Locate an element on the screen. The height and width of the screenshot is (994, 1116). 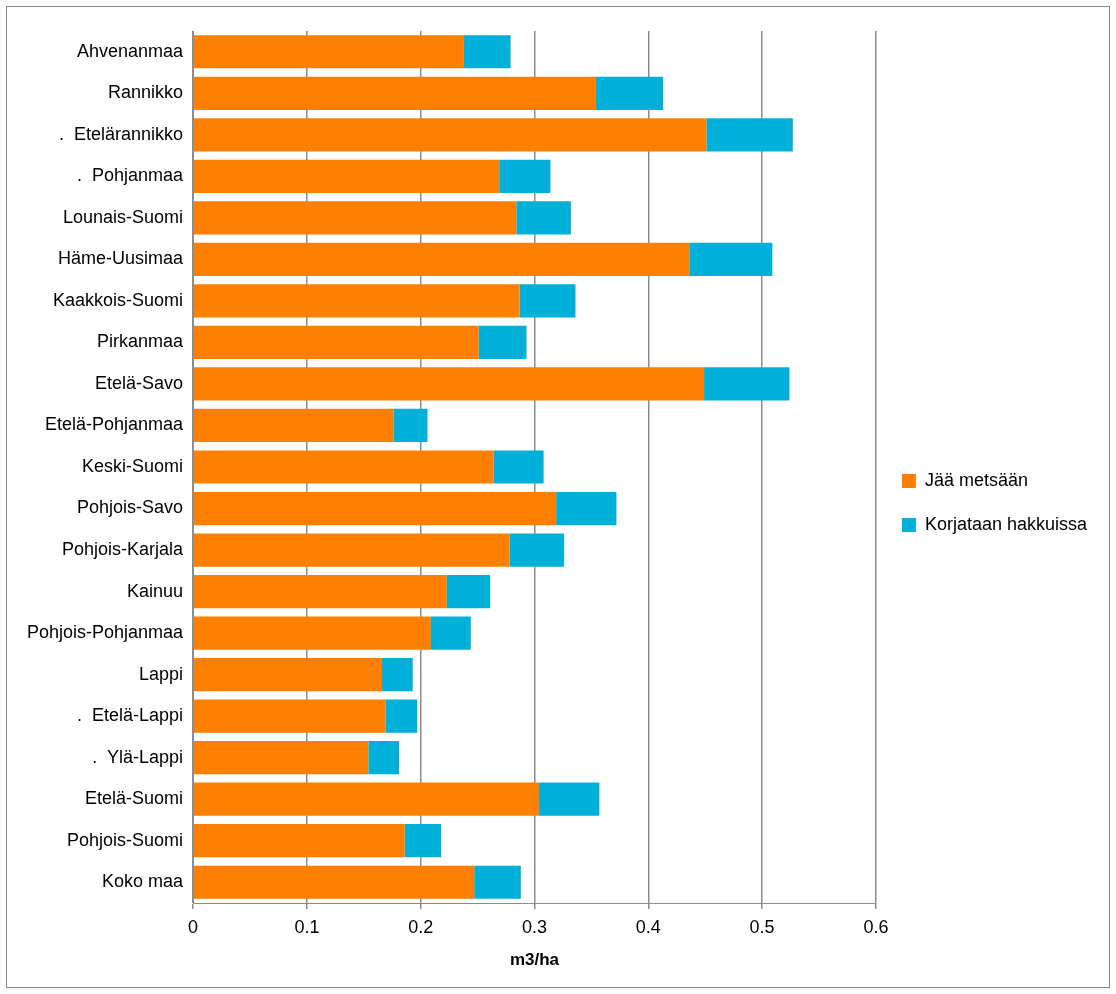
y-tick-label: Koko maa is located at coordinates (143, 881).